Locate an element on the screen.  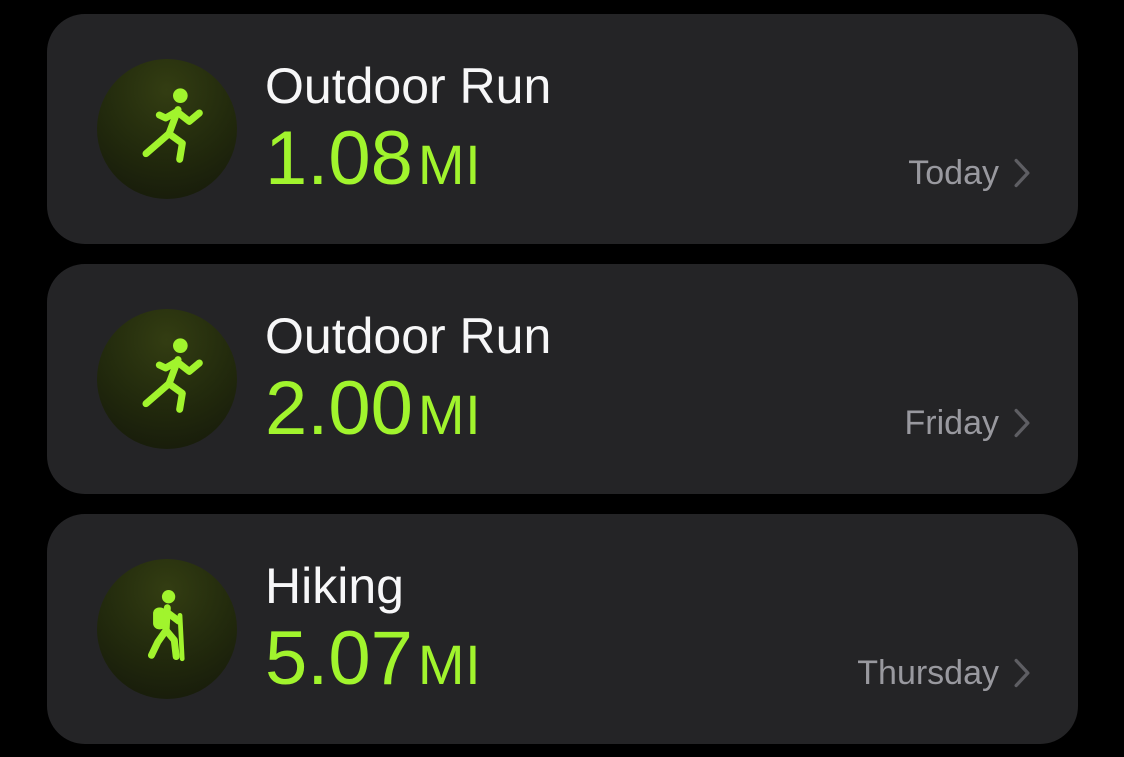
distance-value: 5.07 is located at coordinates (339, 658).